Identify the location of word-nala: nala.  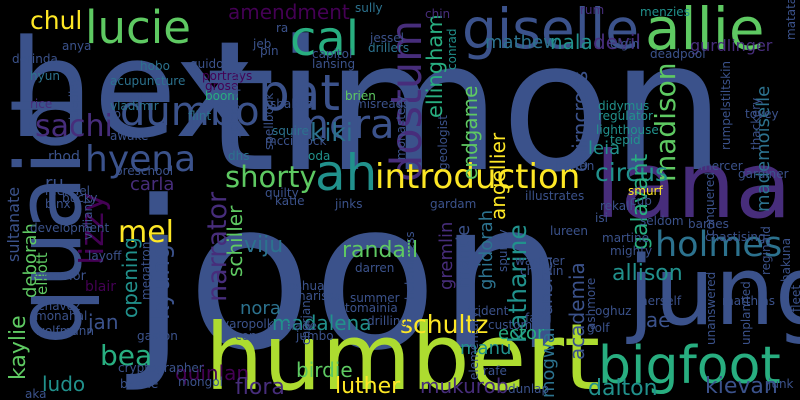
(571, 42).